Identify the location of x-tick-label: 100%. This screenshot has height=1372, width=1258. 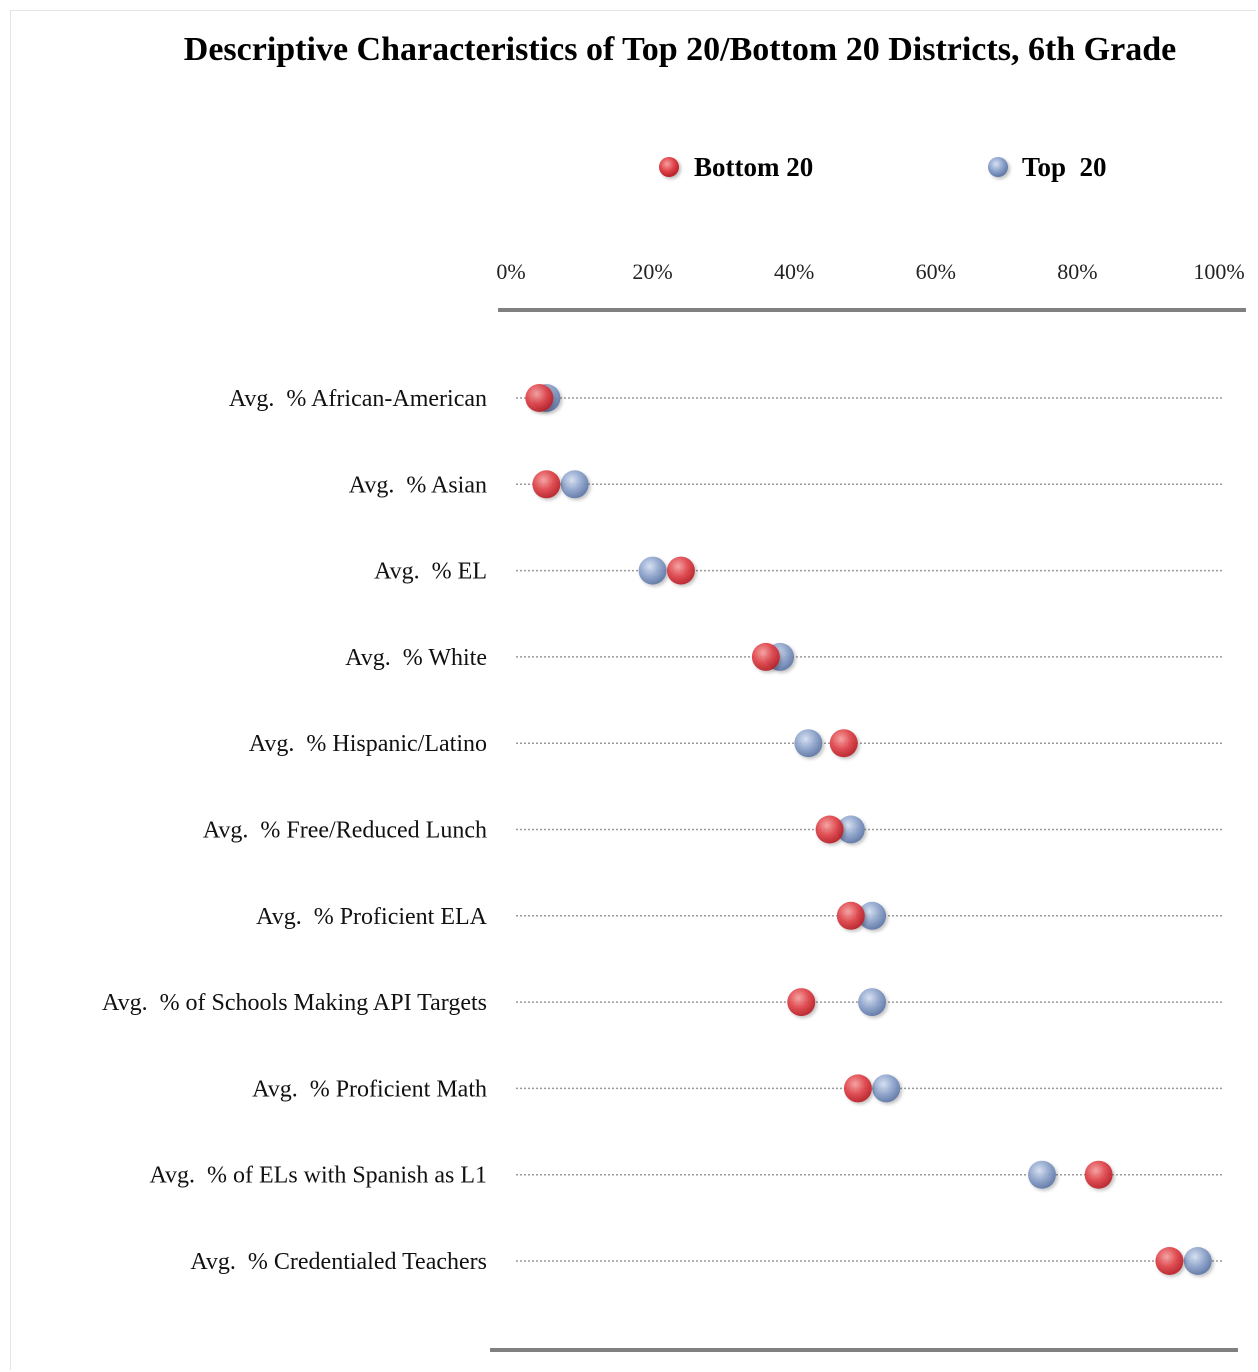
(1218, 271).